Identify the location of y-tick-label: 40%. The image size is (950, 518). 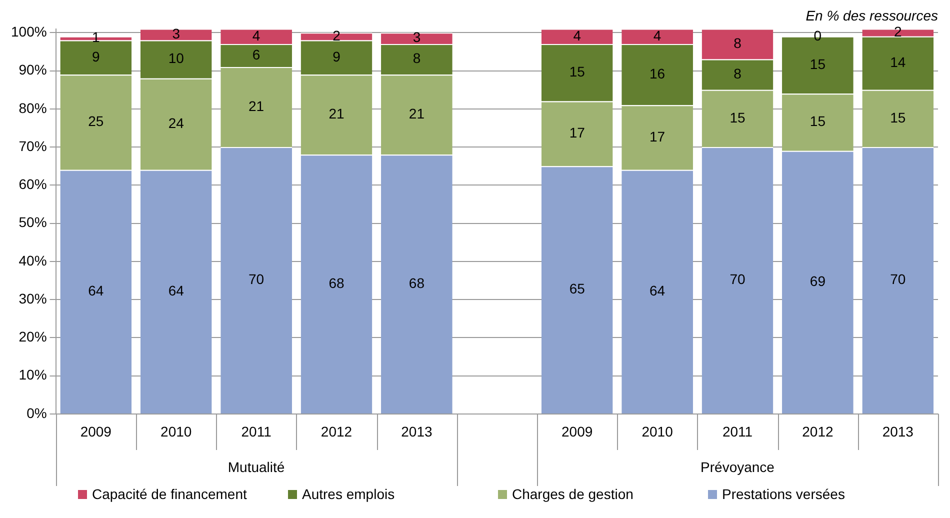
(32, 260).